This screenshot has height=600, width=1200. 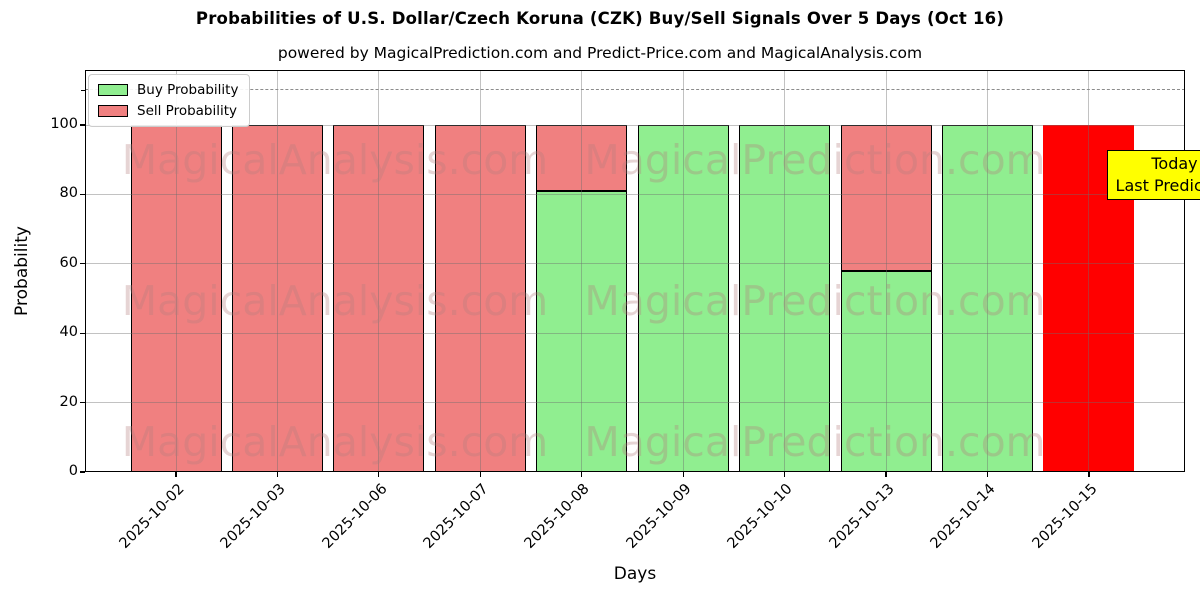 What do you see at coordinates (68, 193) in the screenshot?
I see `ytick-label-80: 80` at bounding box center [68, 193].